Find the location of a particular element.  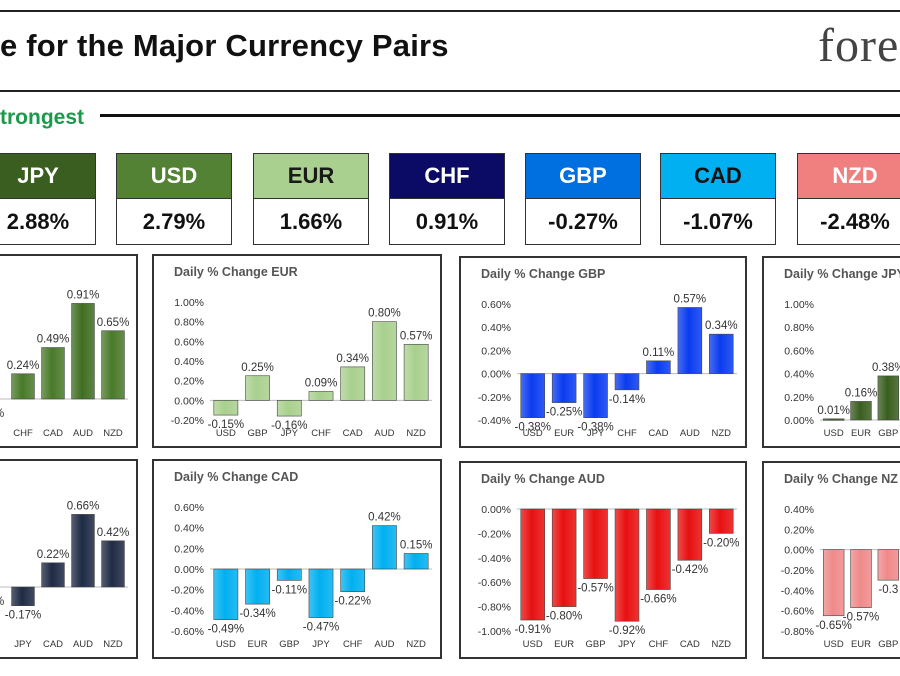

data-label: 0.15% is located at coordinates (416, 546).